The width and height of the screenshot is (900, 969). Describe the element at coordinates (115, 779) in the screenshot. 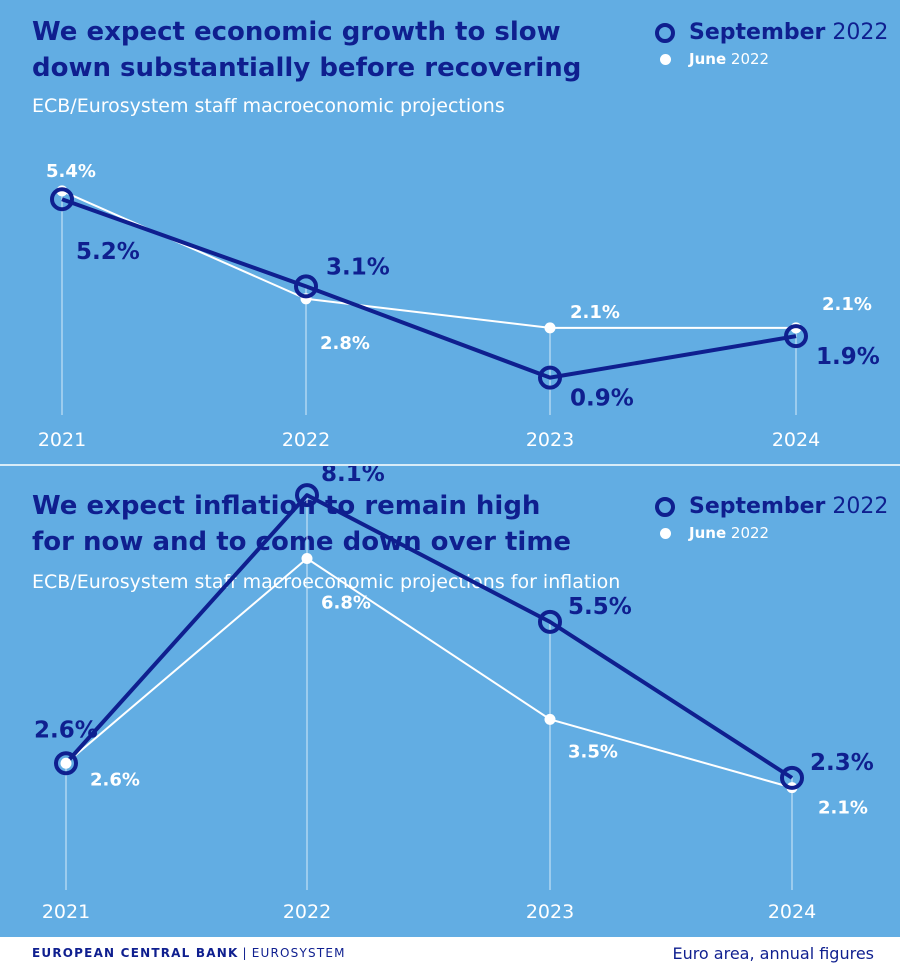

I see `june-label-2021: 2.6%` at that location.